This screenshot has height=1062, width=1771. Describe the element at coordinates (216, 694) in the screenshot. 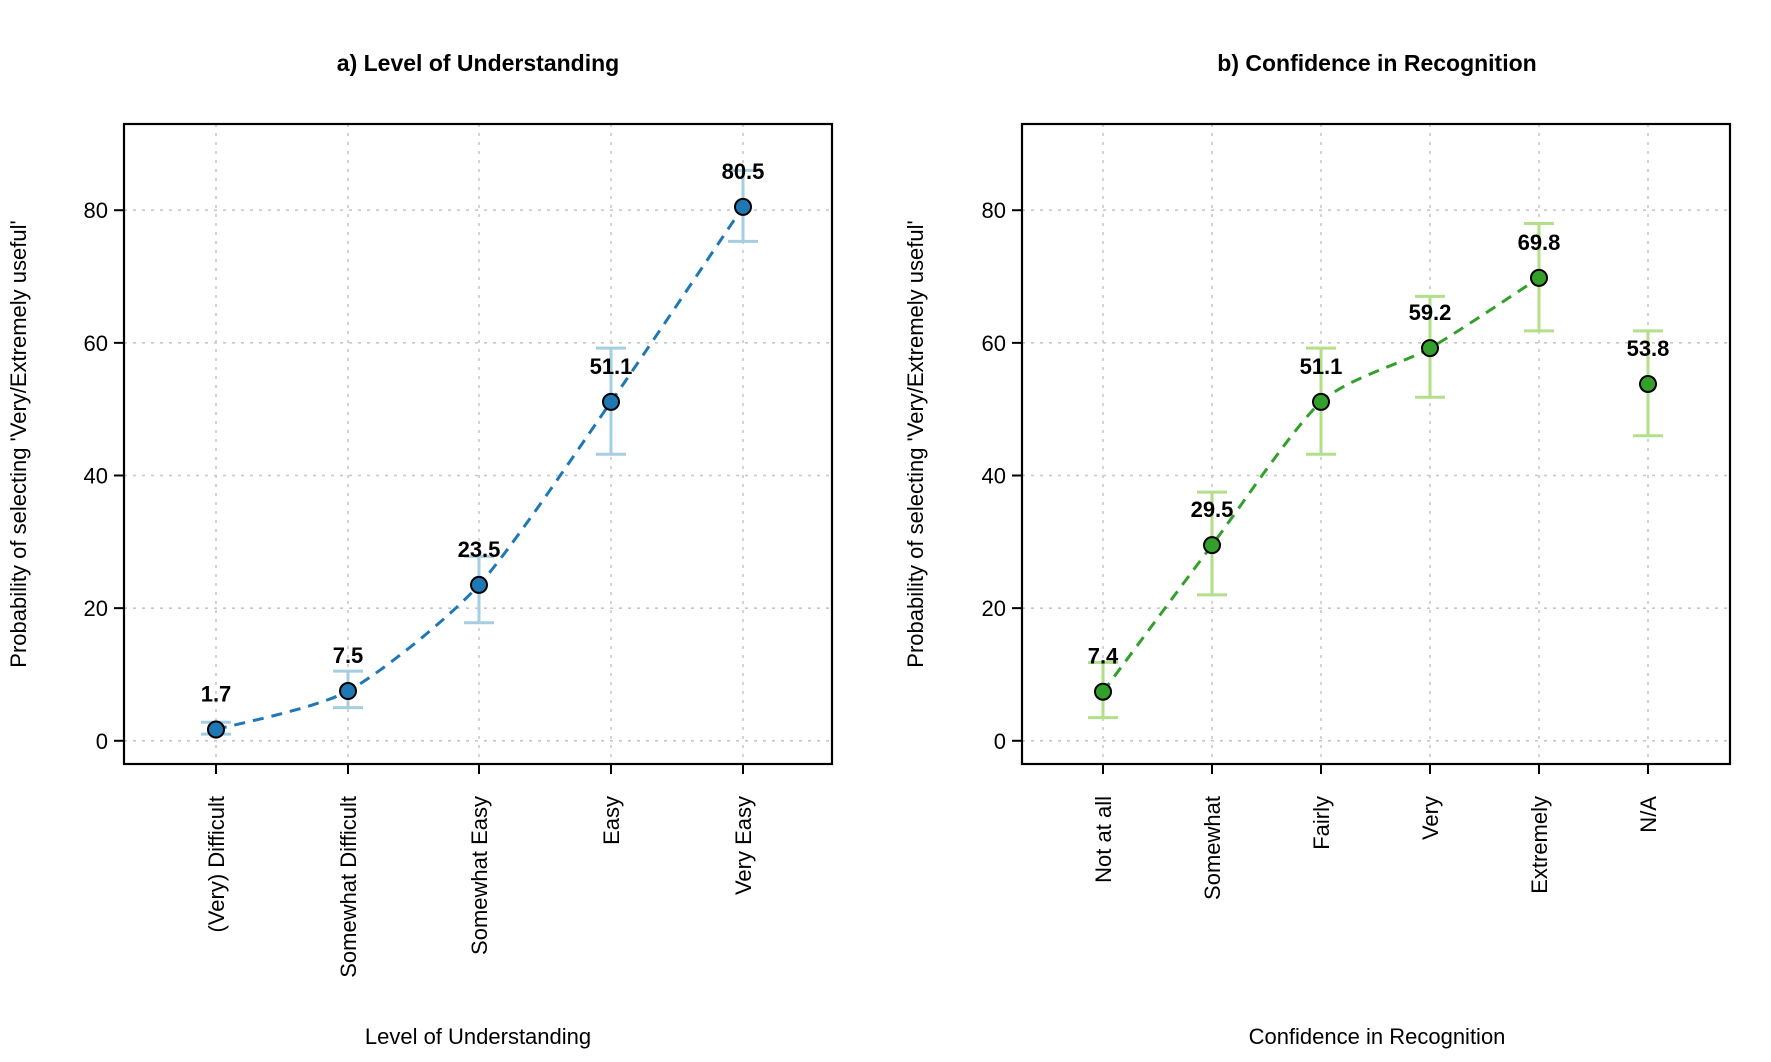

I see `data-label: 1.7` at that location.